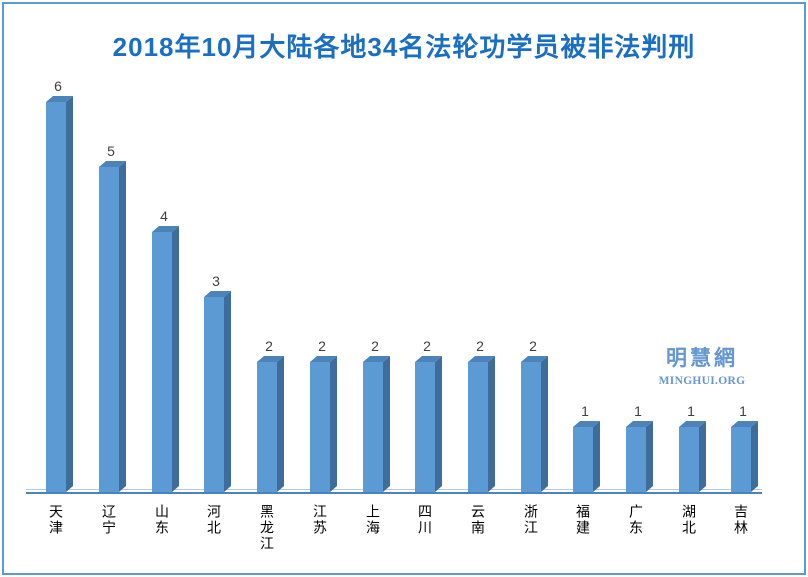  What do you see at coordinates (214, 520) in the screenshot?
I see `x-axis-category-label: 河北` at bounding box center [214, 520].